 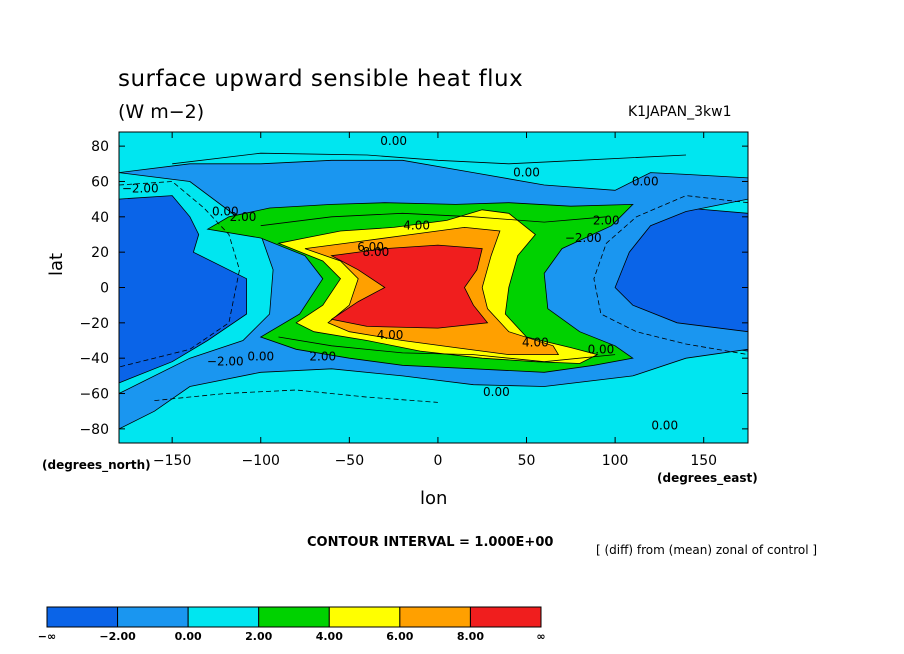 I want to click on y-tick-label: 0, so click(x=104, y=289).